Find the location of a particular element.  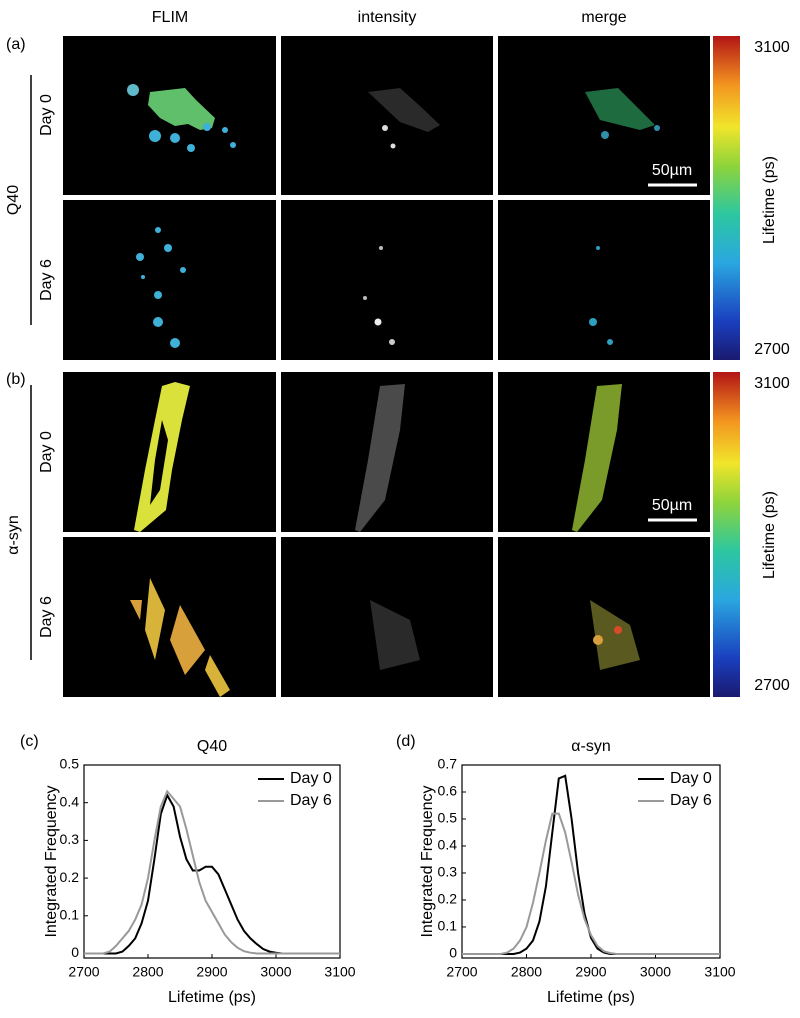

y-tick-label: 0.6 is located at coordinates (448, 791).